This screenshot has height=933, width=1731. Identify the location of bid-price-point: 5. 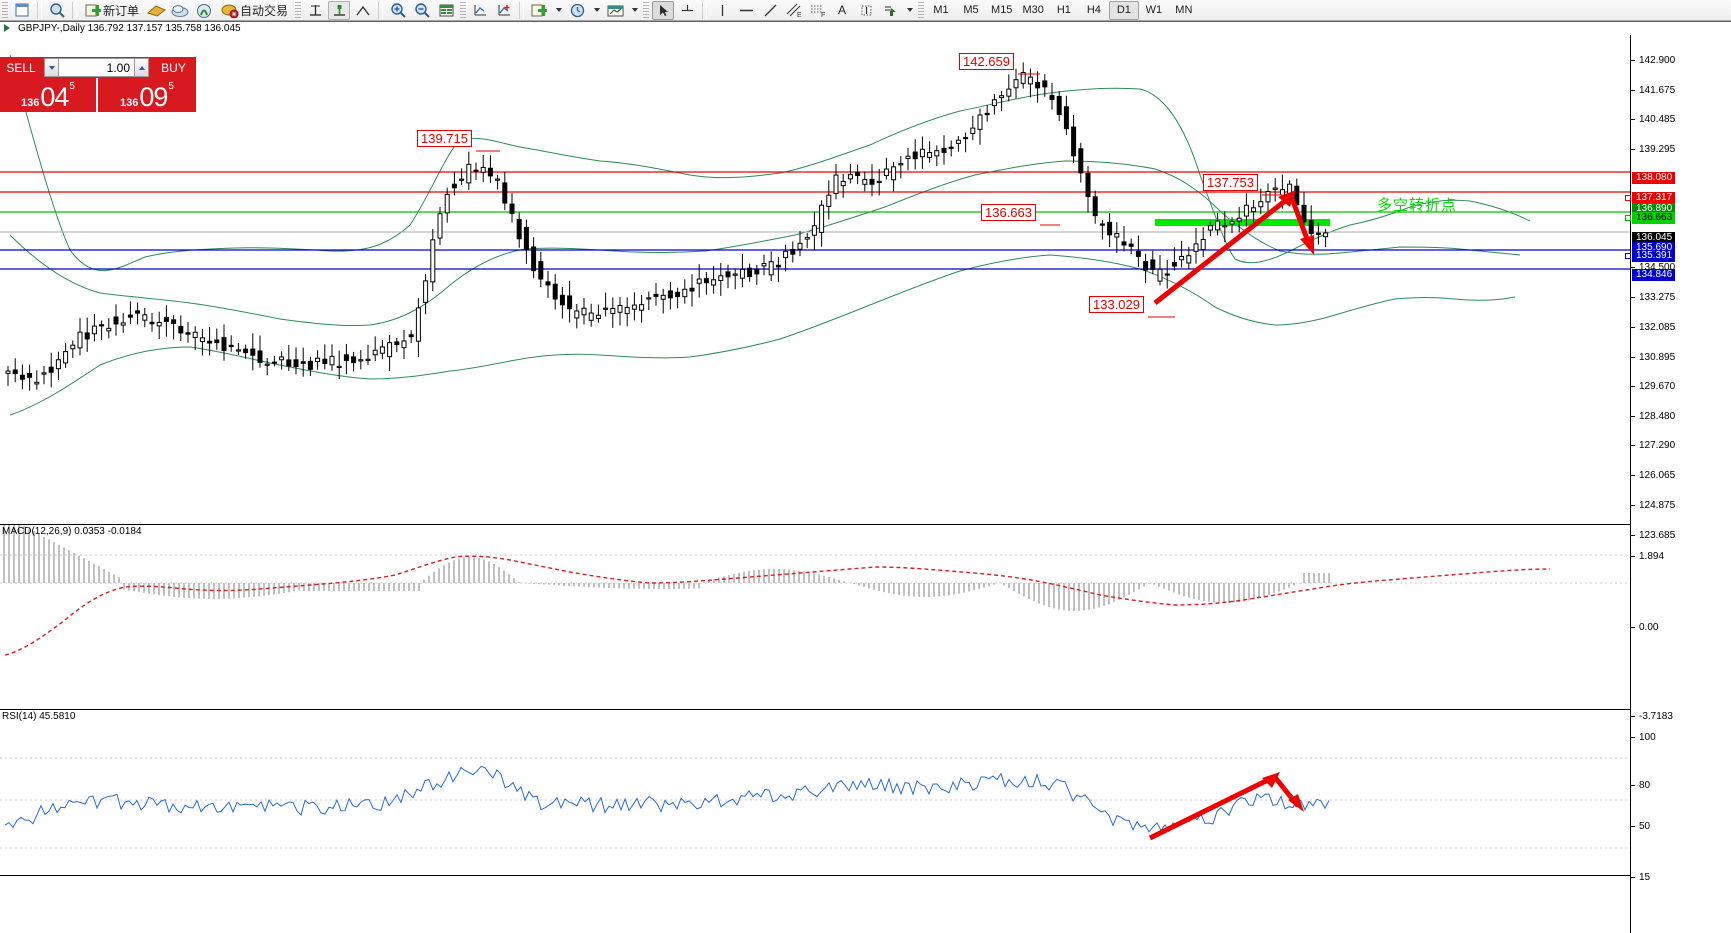
(72, 86).